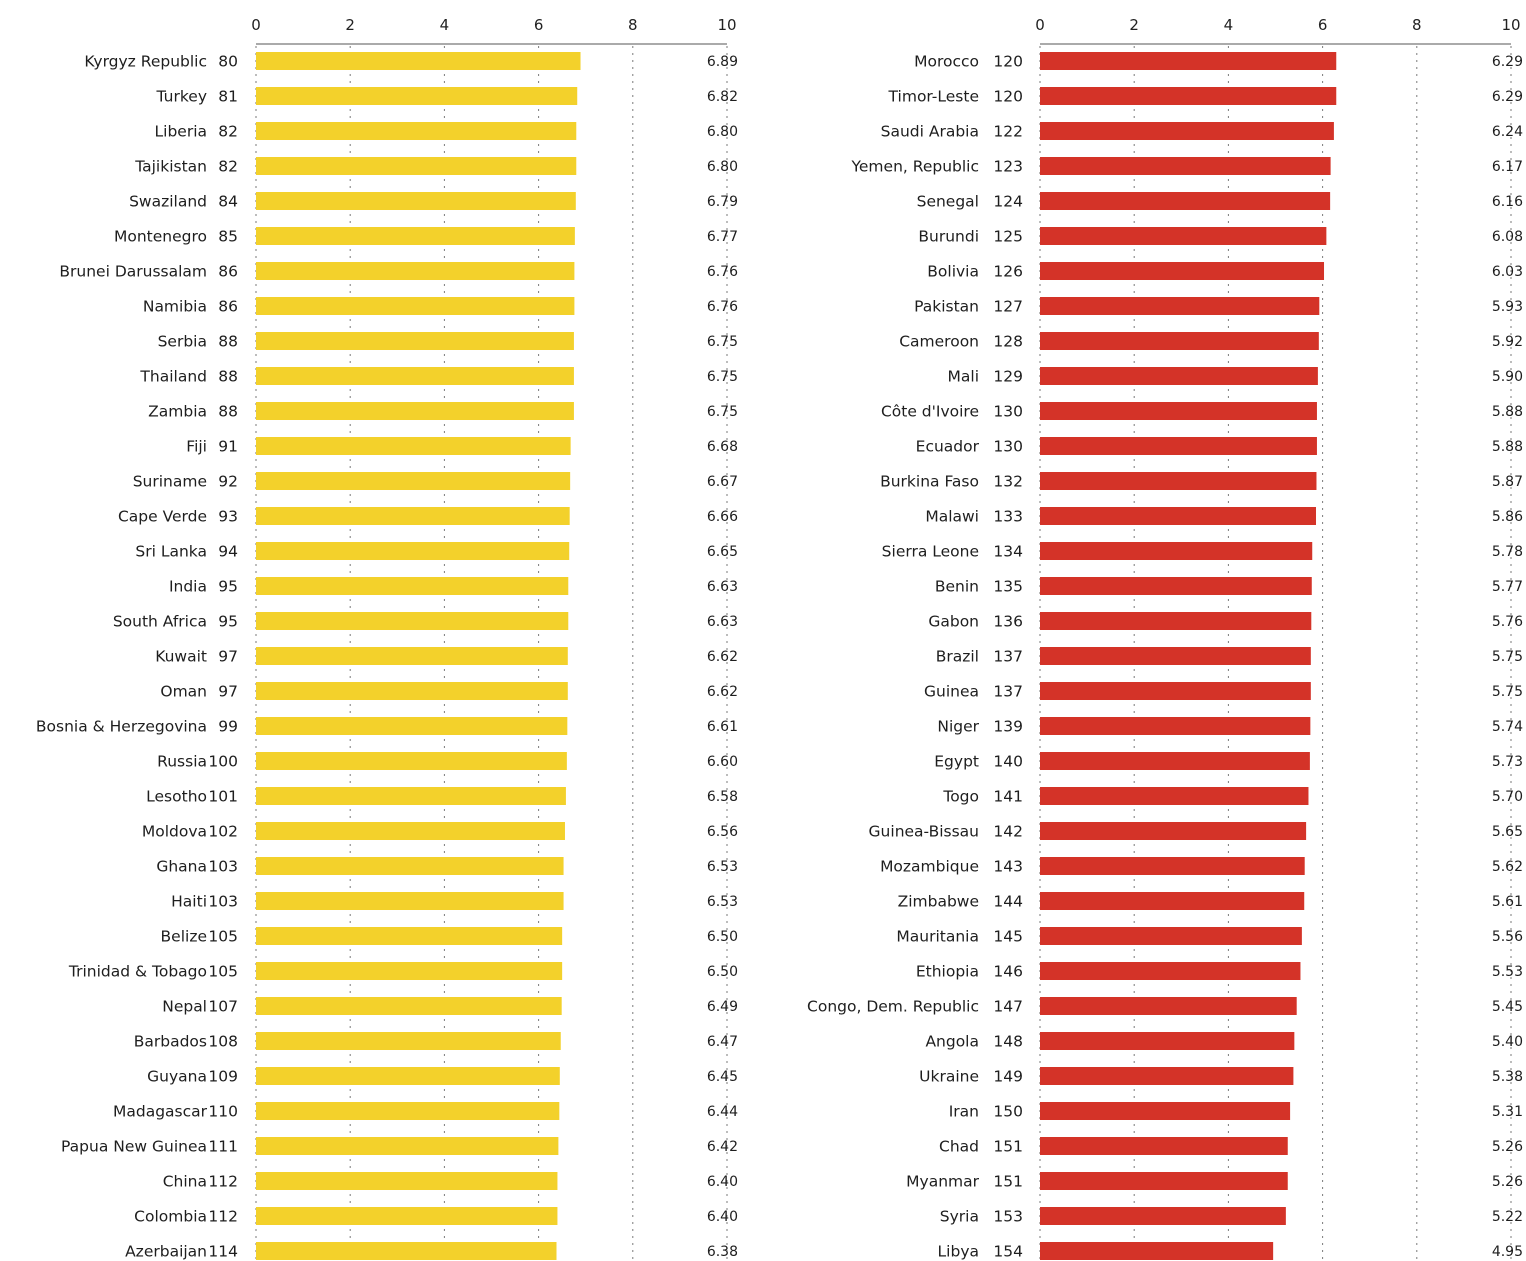  I want to click on left-category-label: Nepal, so click(184, 1007).